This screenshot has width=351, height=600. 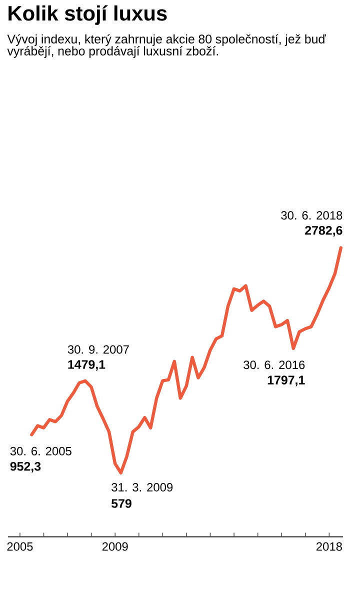 I want to click on annotation: 30. 6. 2005, so click(x=41, y=451).